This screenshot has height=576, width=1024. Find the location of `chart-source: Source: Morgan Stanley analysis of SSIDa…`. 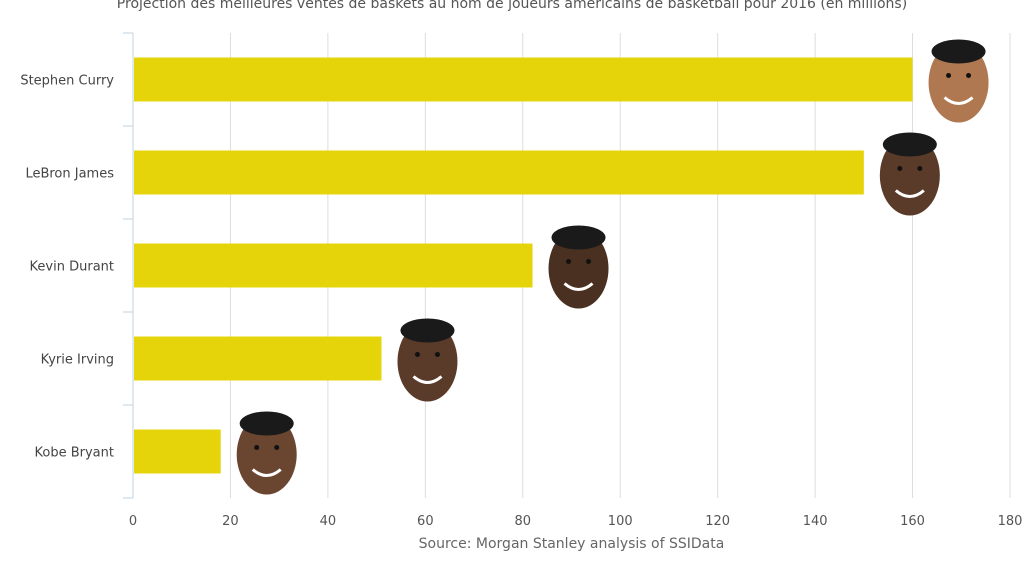

chart-source: Source: Morgan Stanley analysis of SSIDa… is located at coordinates (571, 544).